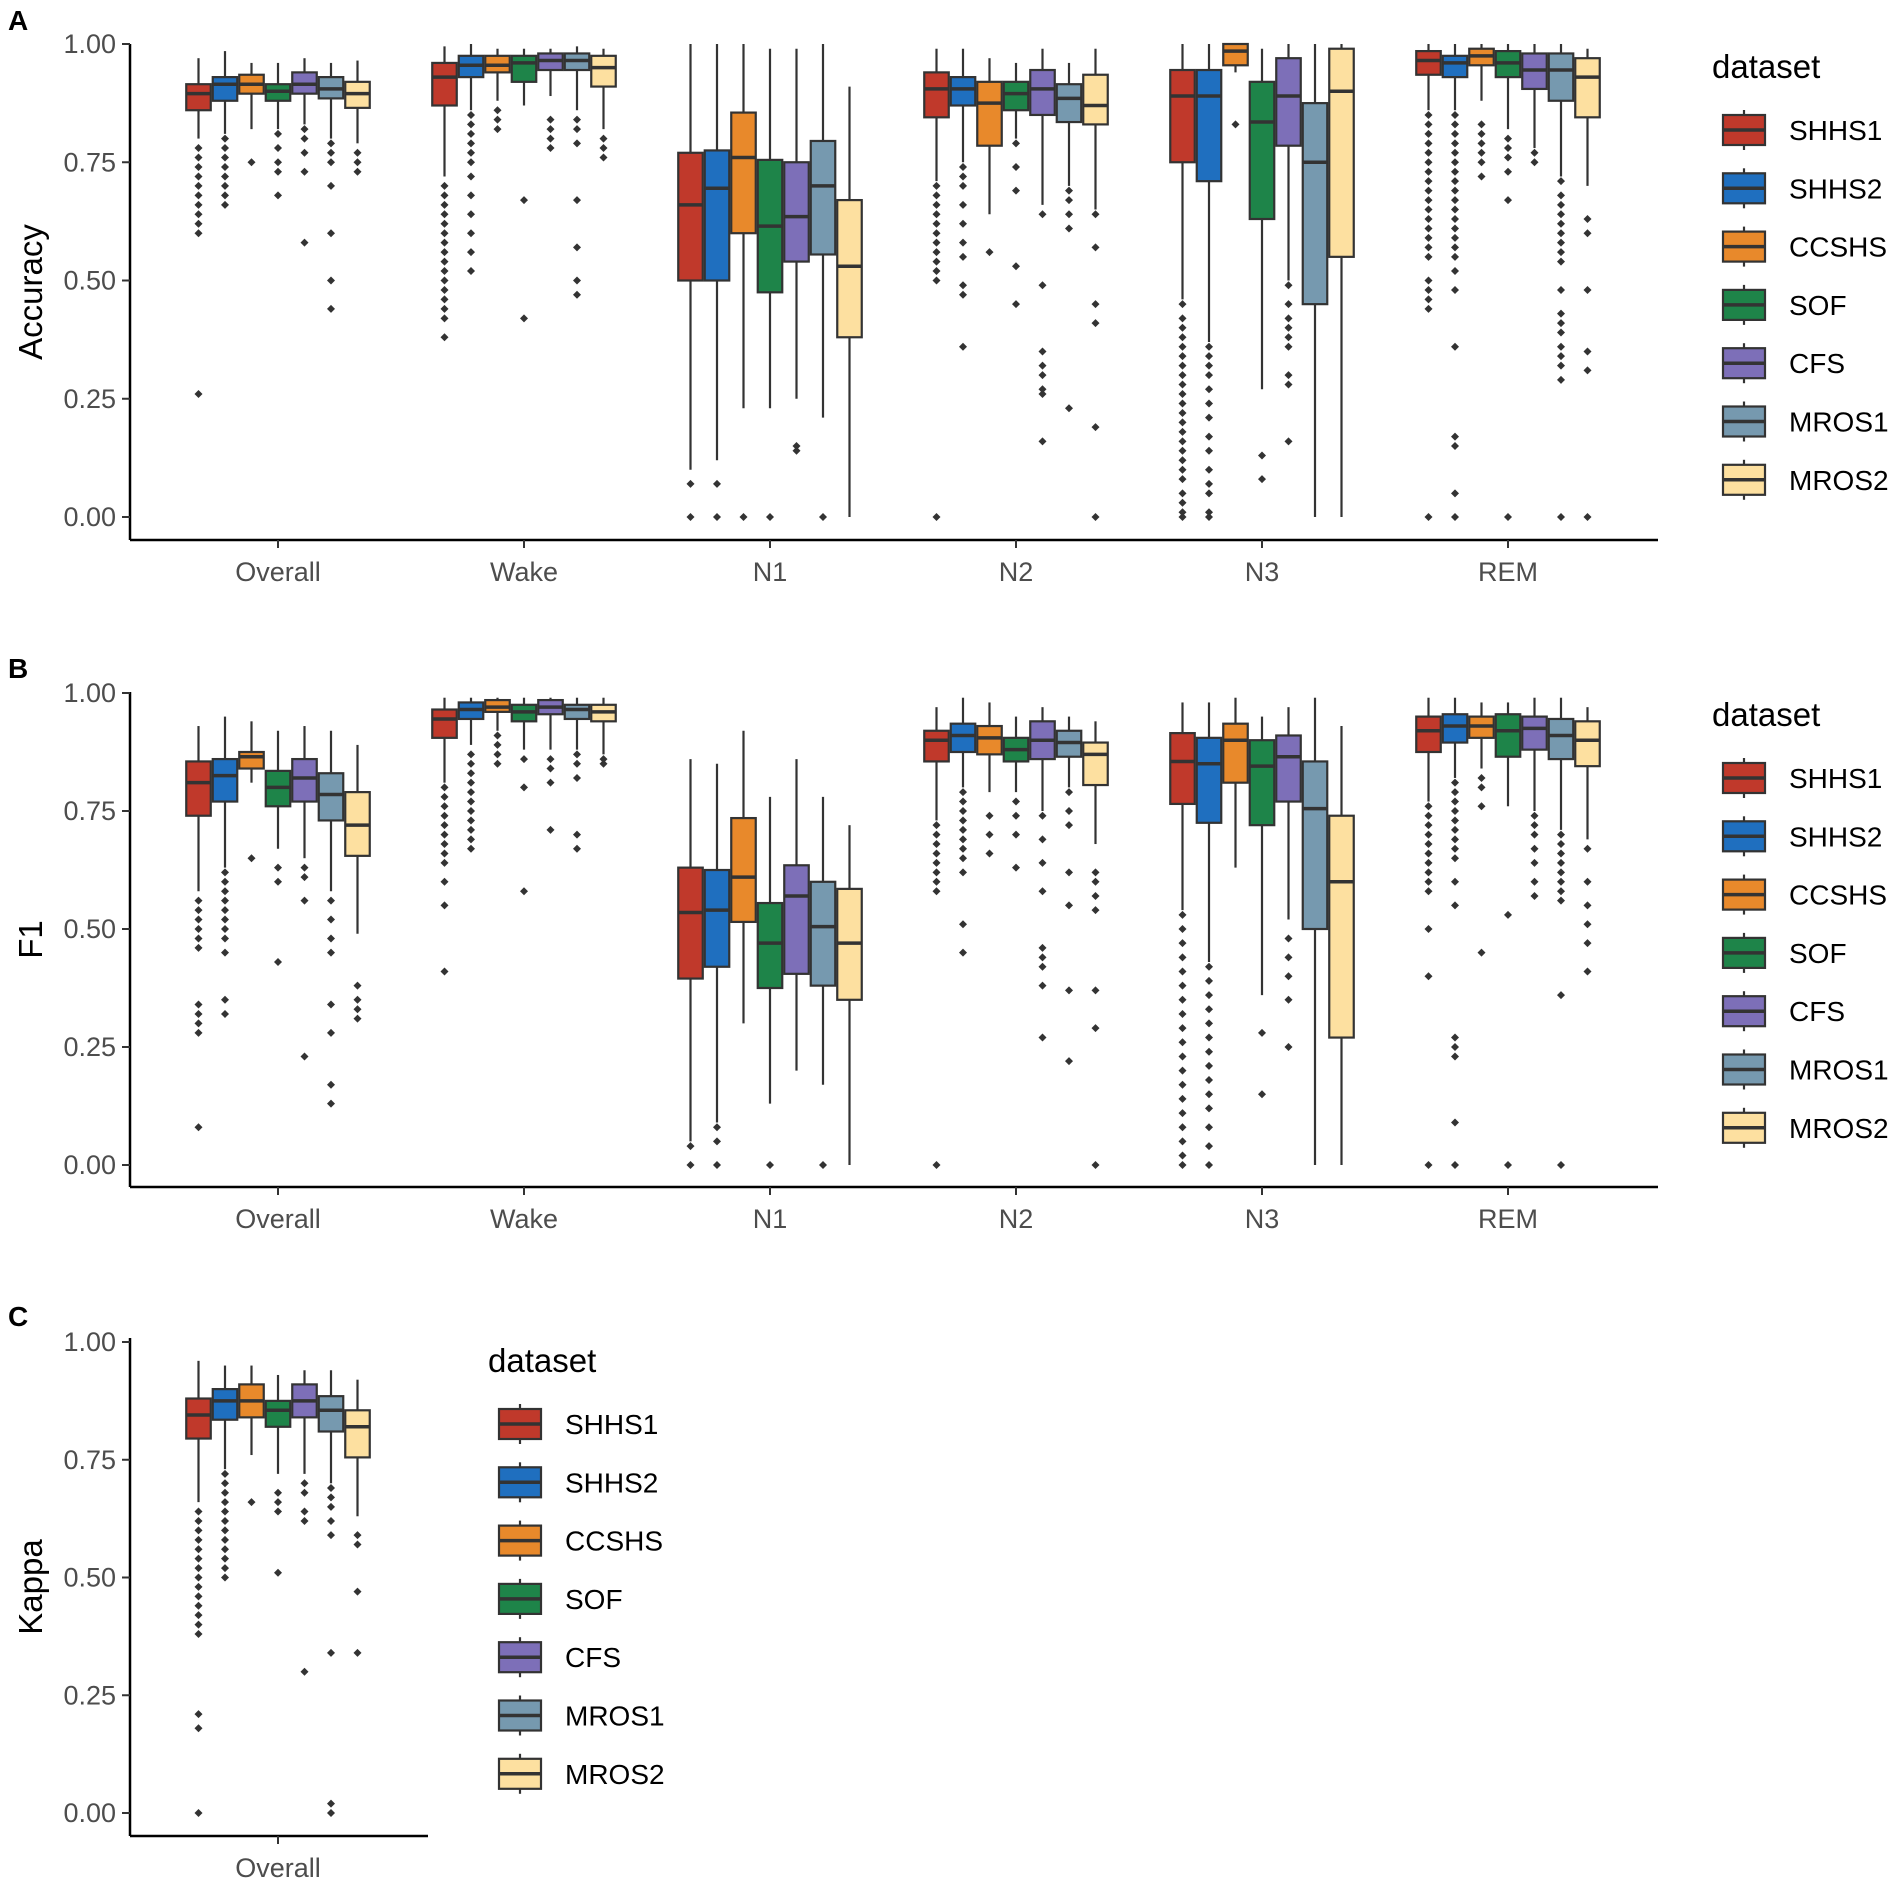 This screenshot has width=1902, height=1886. What do you see at coordinates (550, 100) in the screenshot?
I see `box-cfs-wake` at bounding box center [550, 100].